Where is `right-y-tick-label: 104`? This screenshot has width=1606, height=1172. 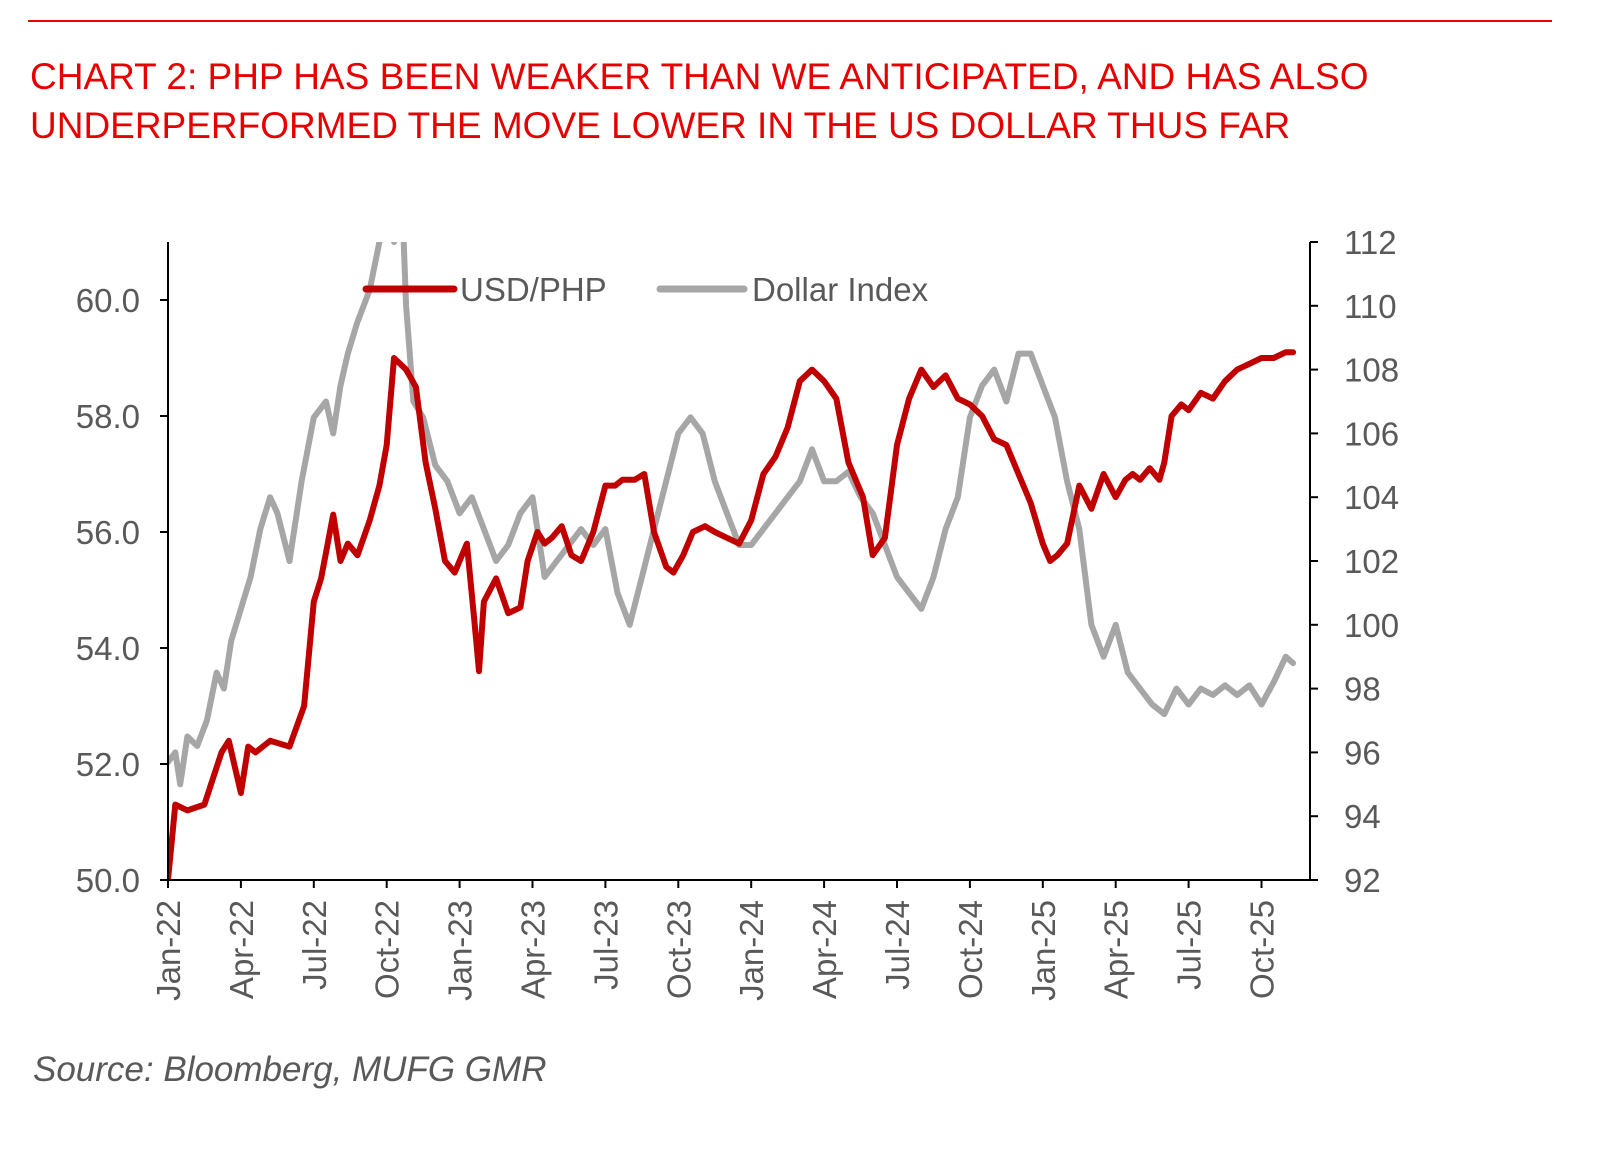
right-y-tick-label: 104 is located at coordinates (1371, 497).